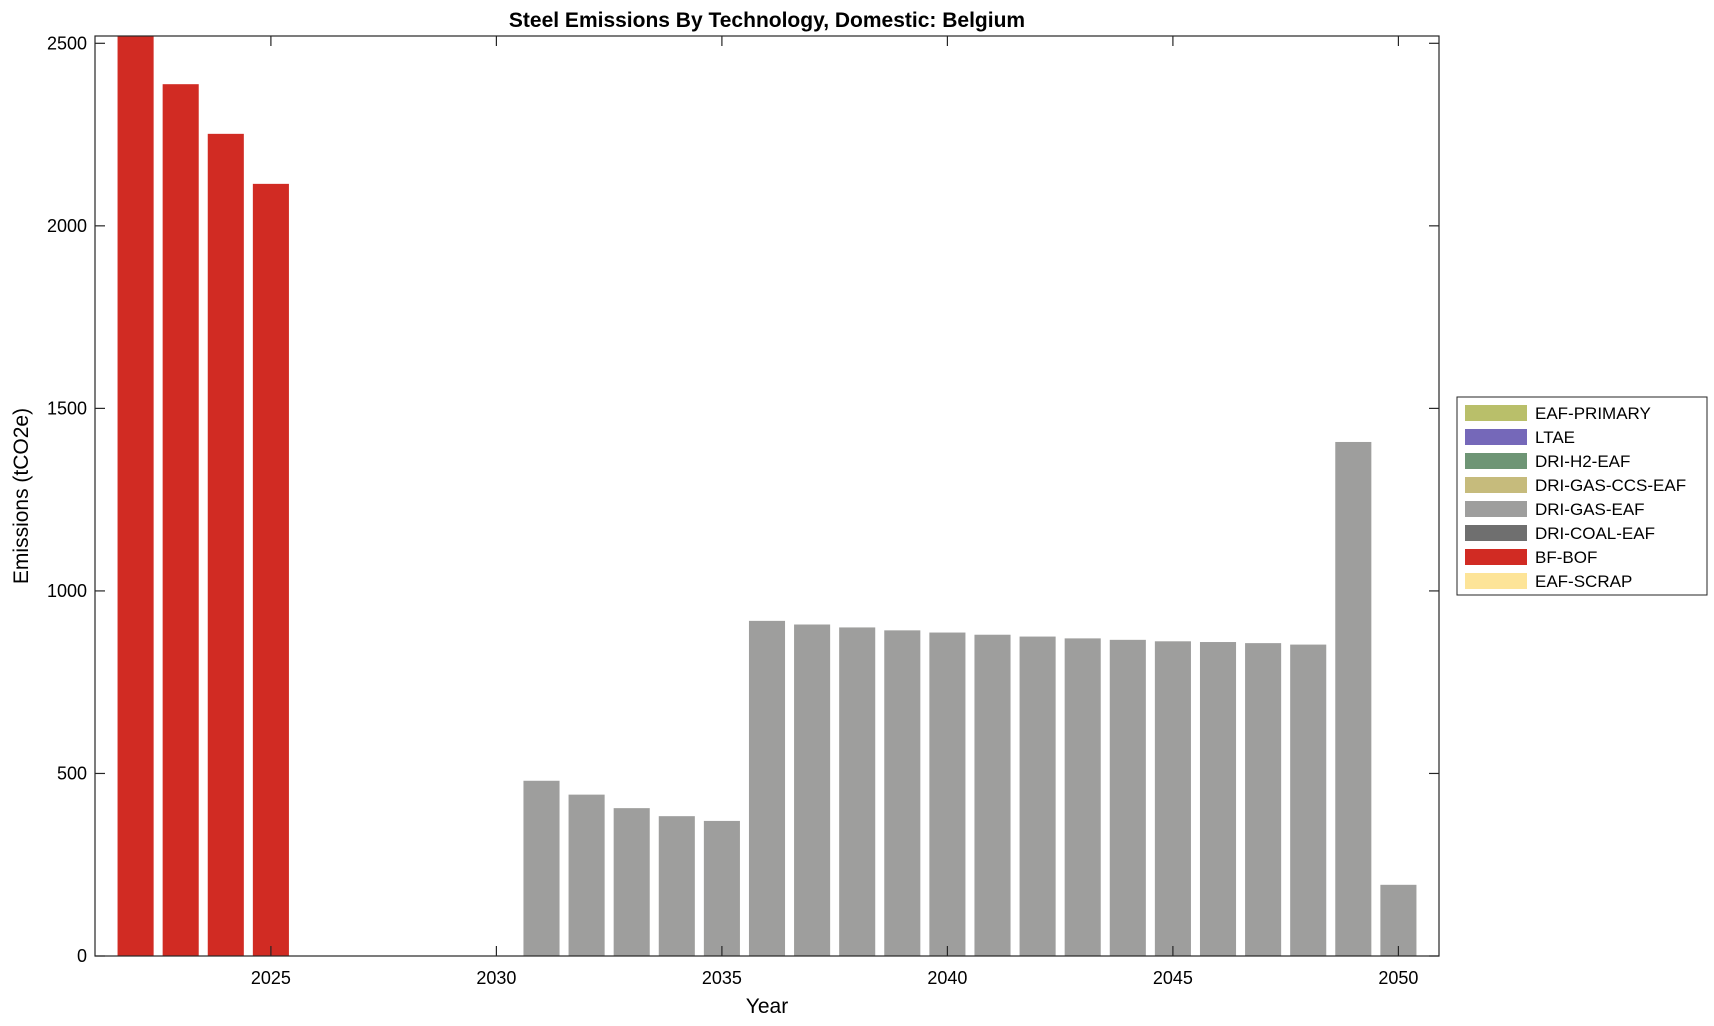 The height and width of the screenshot is (1026, 1714). What do you see at coordinates (67, 43) in the screenshot?
I see `y-tick-label: 2500` at bounding box center [67, 43].